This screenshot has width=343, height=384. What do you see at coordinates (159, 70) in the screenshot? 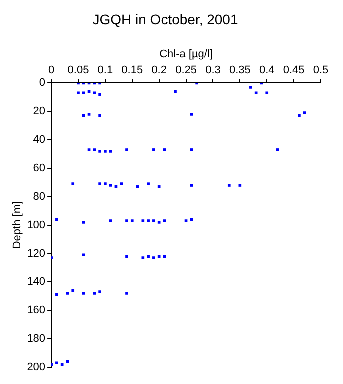
I see `x-tick-label: 0.2` at bounding box center [159, 70].